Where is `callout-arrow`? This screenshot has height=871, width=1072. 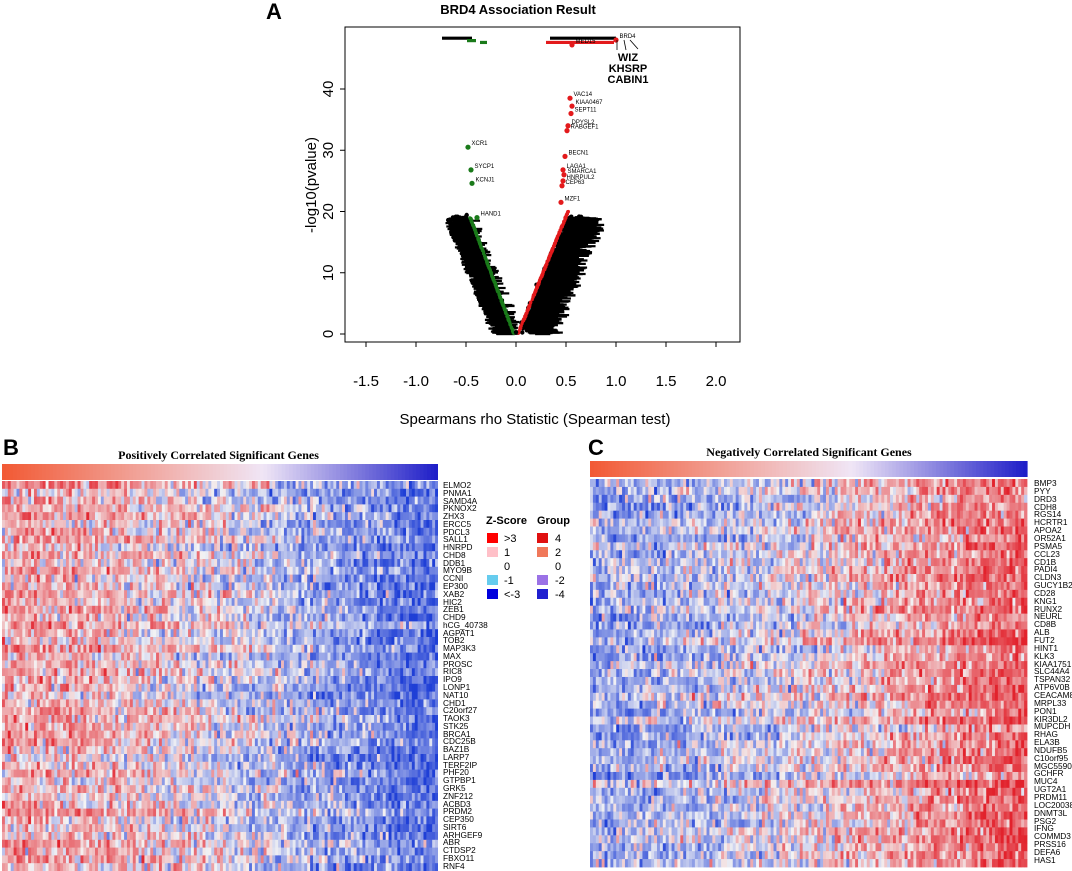 callout-arrow is located at coordinates (634, 44).